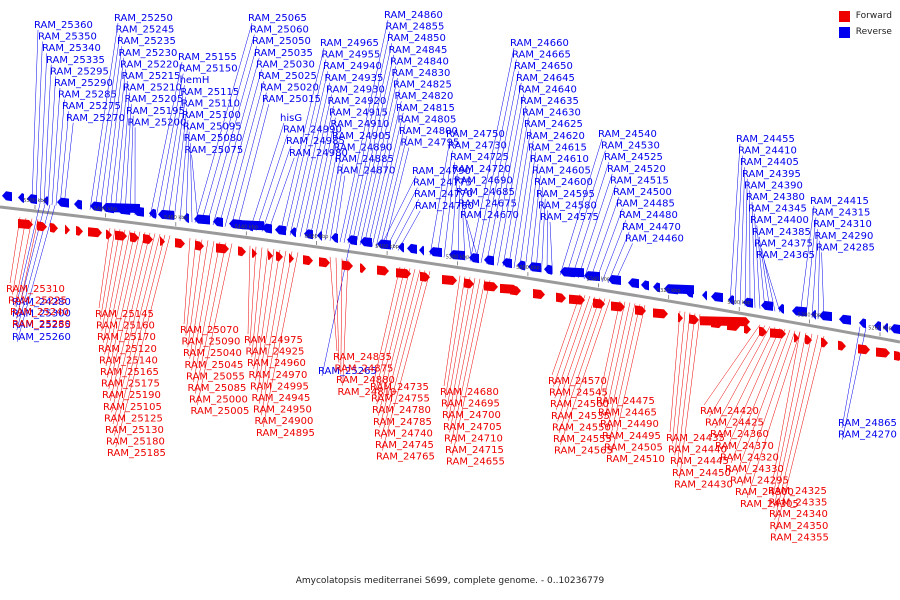 This screenshot has height=600, width=900. What do you see at coordinates (557, 147) in the screenshot?
I see `gene-label: RAM_24615` at bounding box center [557, 147].